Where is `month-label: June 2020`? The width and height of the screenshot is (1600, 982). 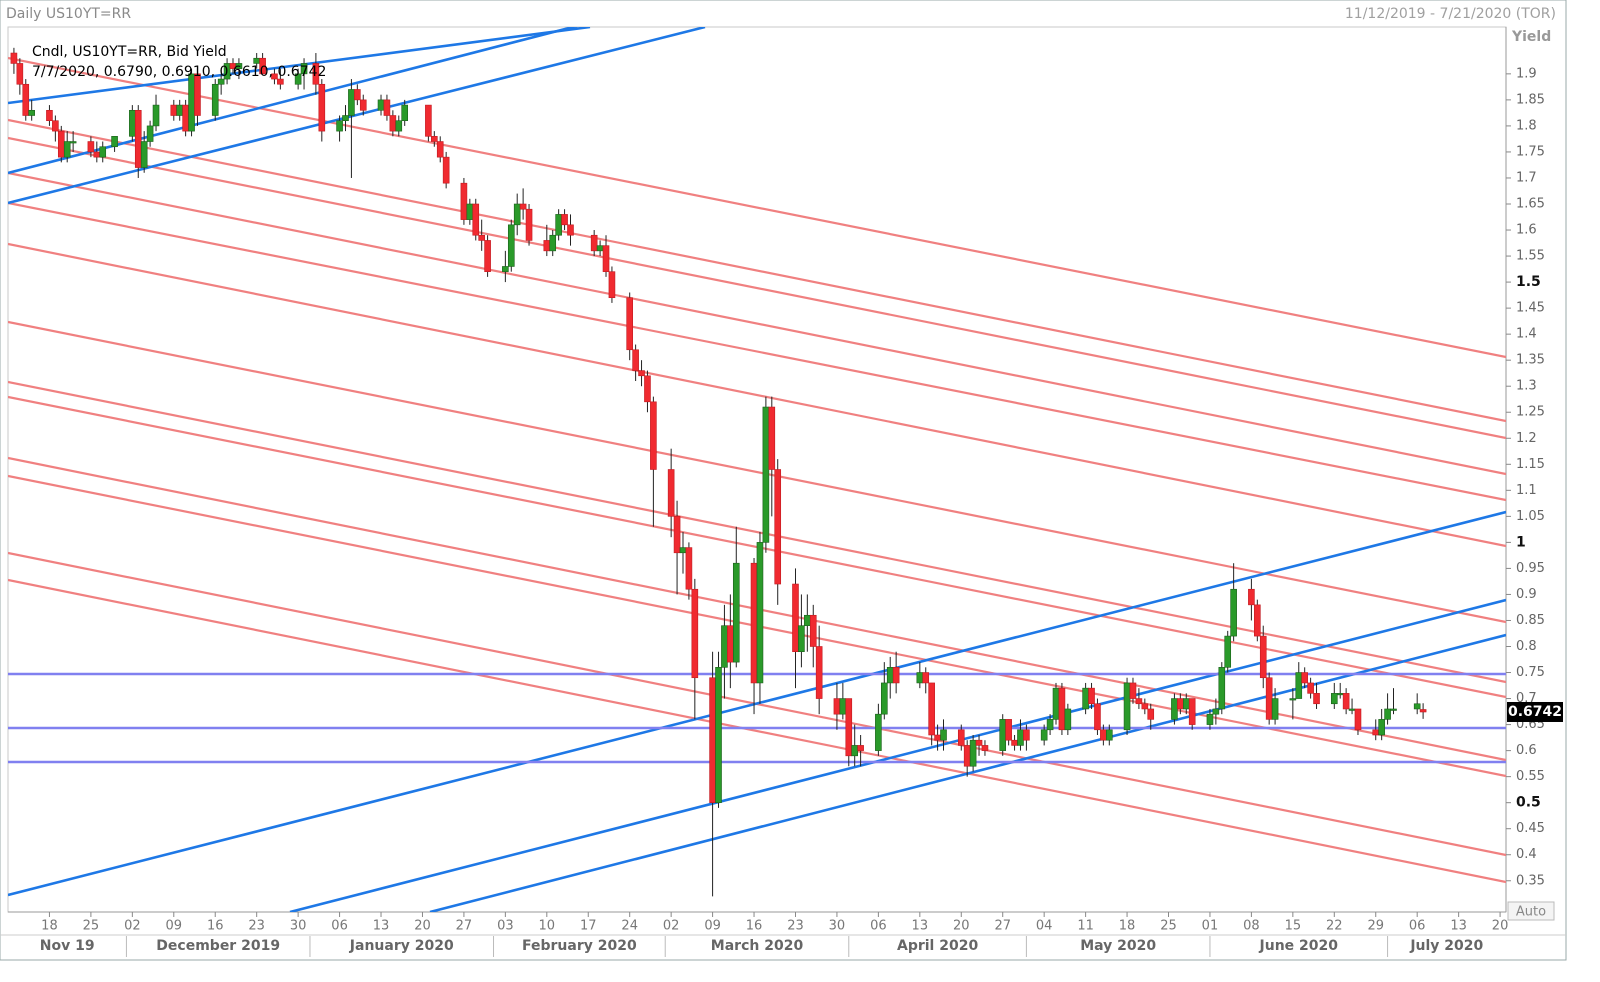
month-label: June 2020 is located at coordinates (1299, 946).